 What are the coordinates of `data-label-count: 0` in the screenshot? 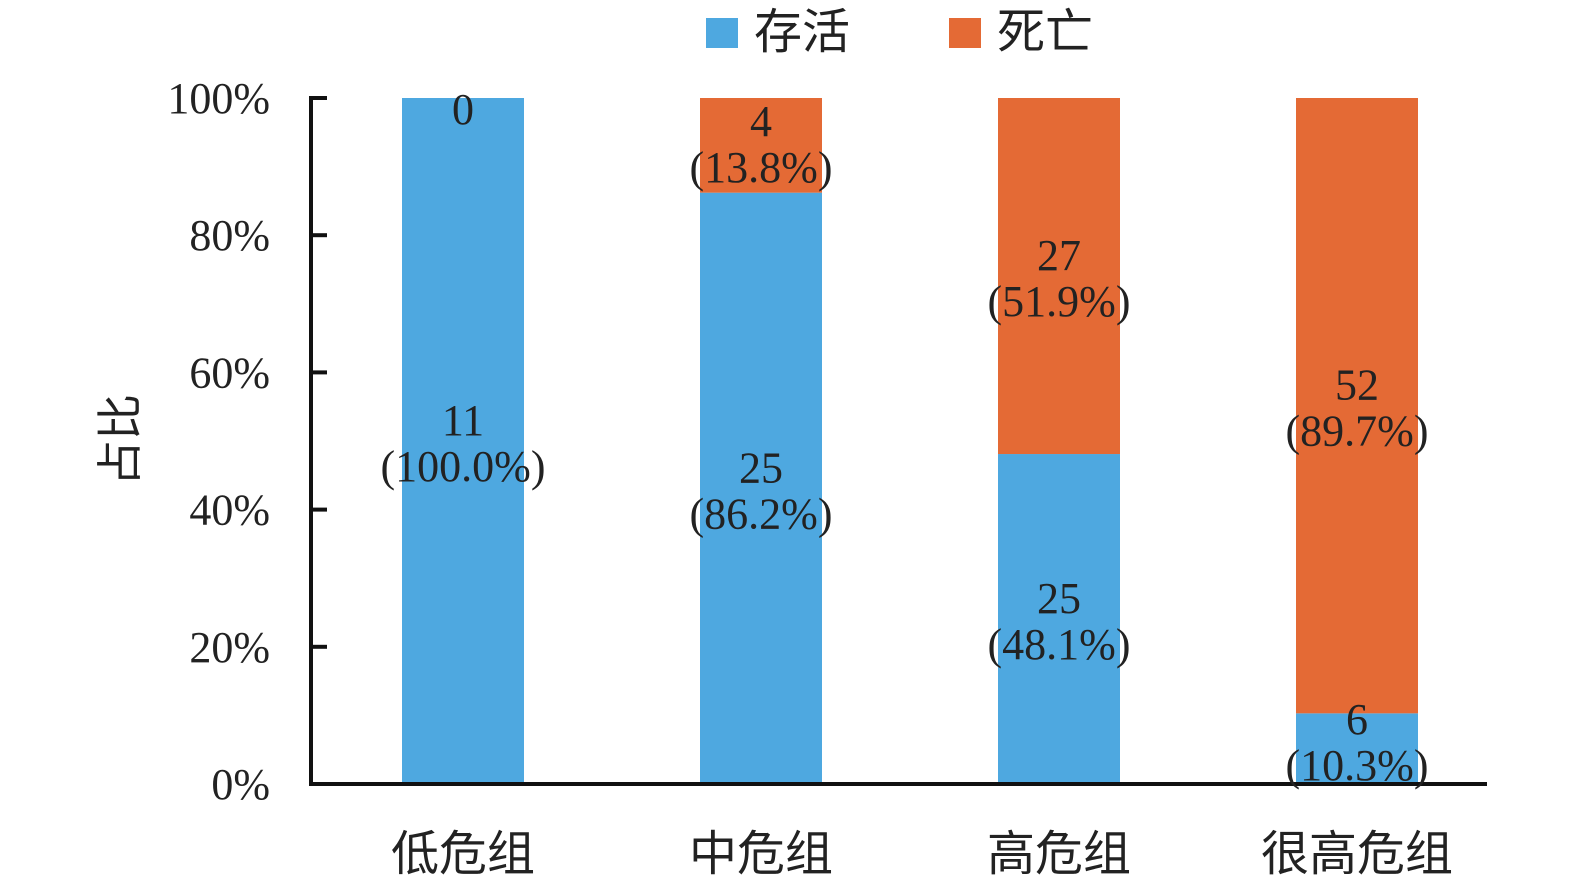 It's located at (463, 109).